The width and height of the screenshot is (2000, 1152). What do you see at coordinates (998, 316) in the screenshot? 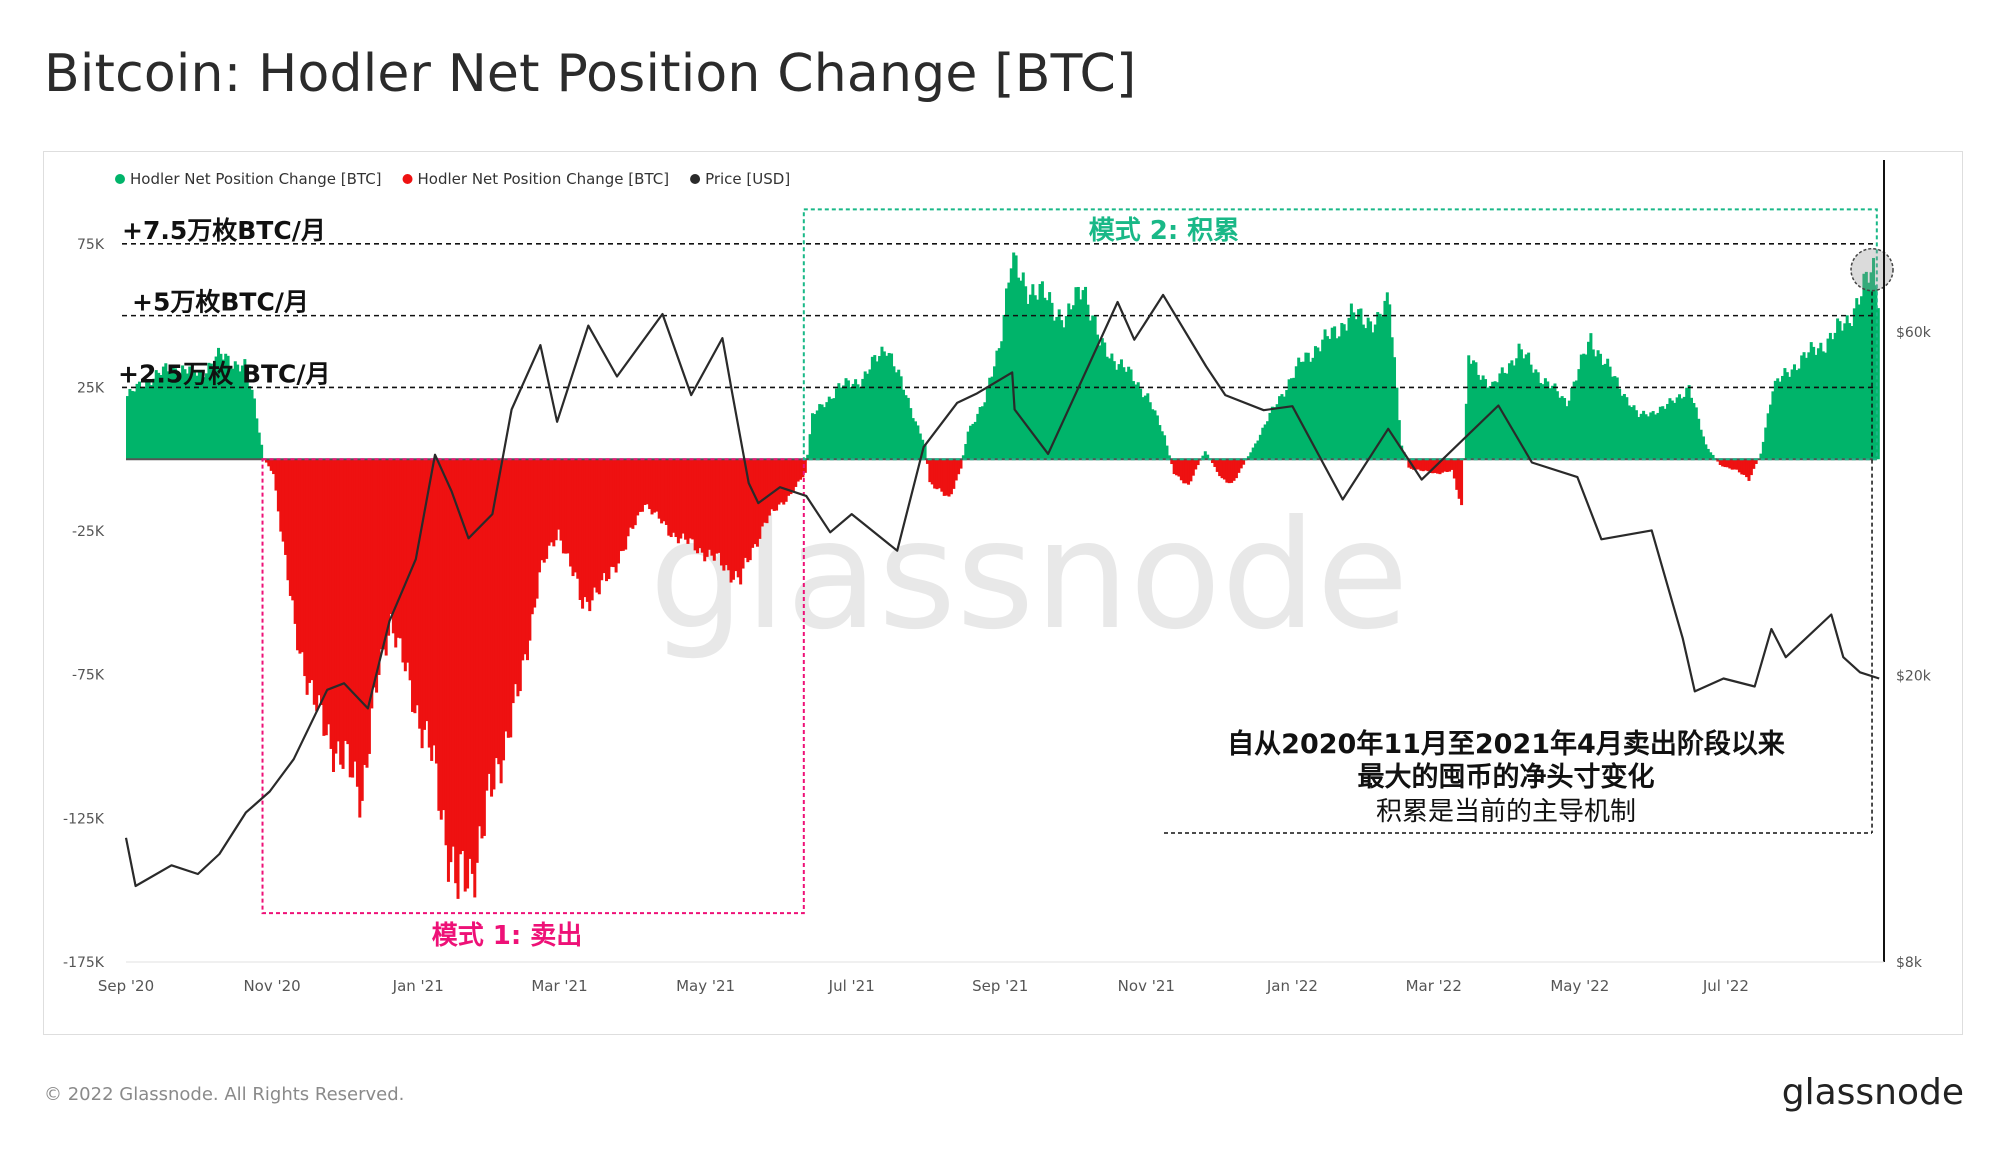
I see `reference-lines` at bounding box center [998, 316].